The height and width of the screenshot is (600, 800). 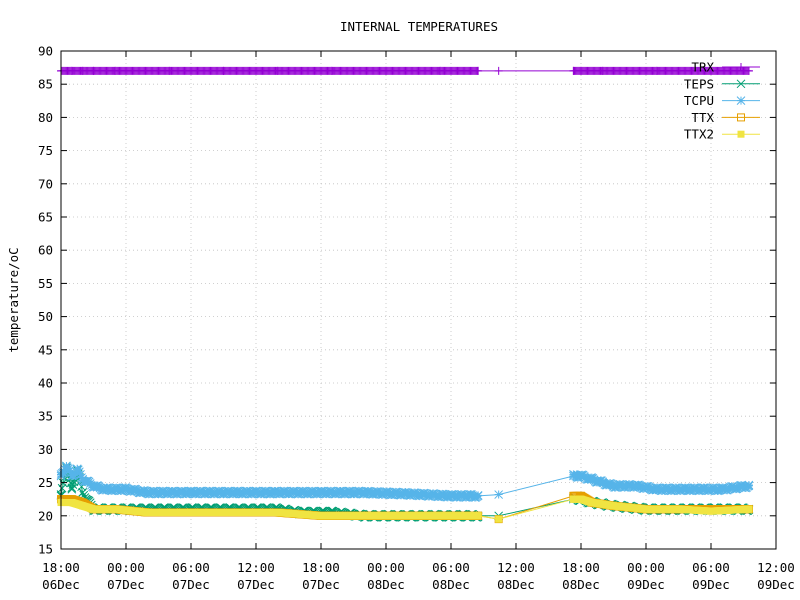 I want to click on y-tick-label: 30, so click(x=45, y=449).